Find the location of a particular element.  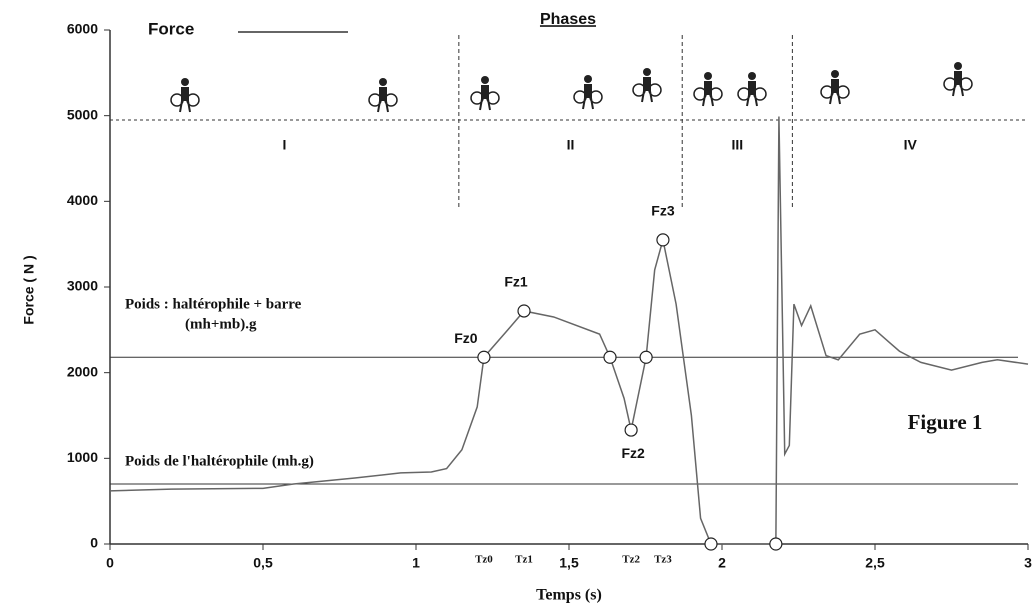

y-tick-label: 1000 is located at coordinates (82, 457).